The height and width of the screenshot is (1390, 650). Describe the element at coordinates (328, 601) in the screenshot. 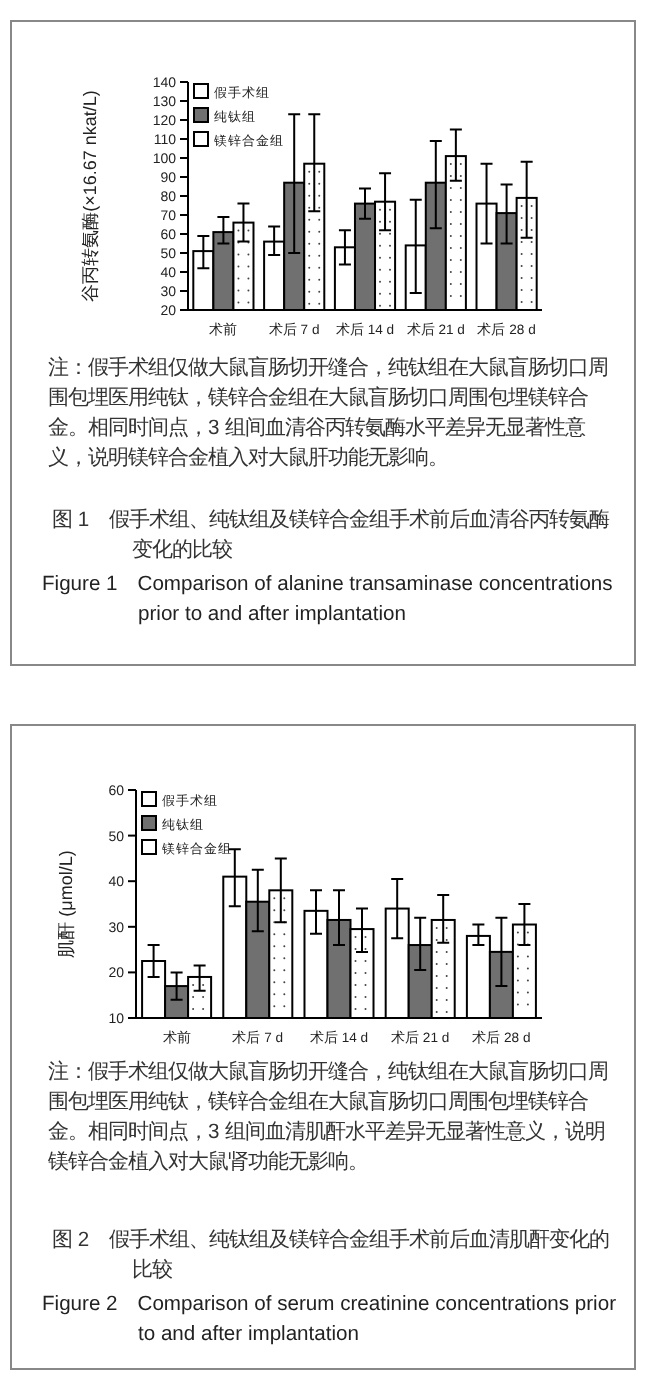

I see `text: Figure 1 Comparison of alanine transaminase concentrations prior to and after implantation` at that location.